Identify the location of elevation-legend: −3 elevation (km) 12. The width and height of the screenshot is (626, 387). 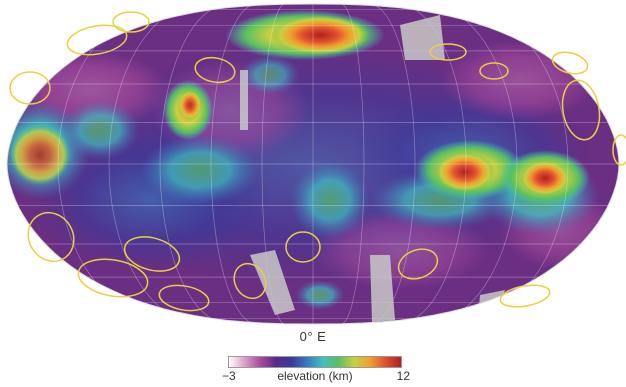
(315, 369).